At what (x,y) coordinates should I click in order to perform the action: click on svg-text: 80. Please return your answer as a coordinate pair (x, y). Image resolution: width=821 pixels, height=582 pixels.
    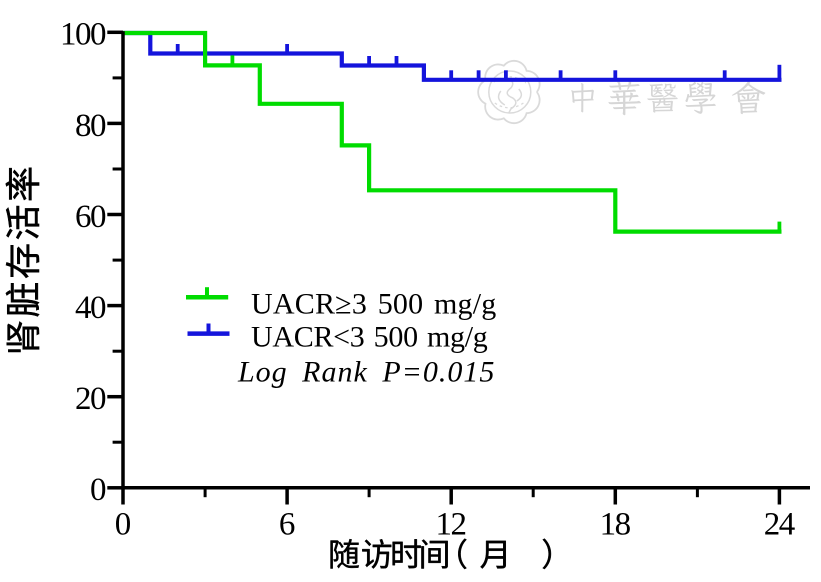
    Looking at the image, I should click on (90, 126).